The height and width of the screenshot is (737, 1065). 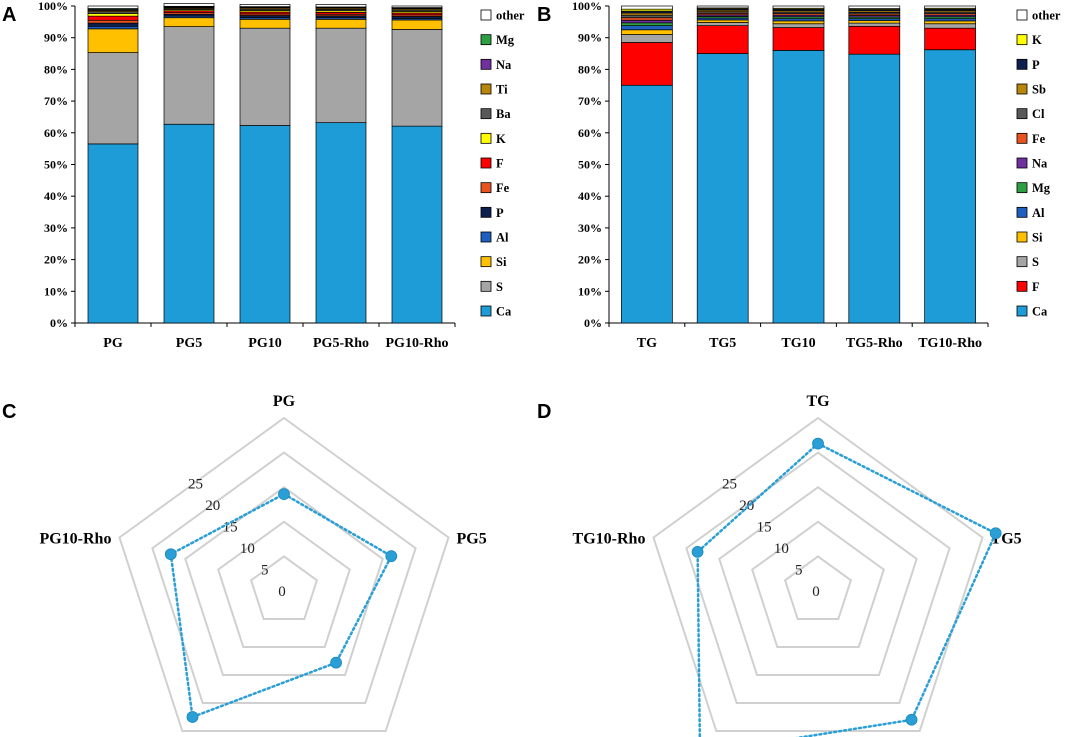 What do you see at coordinates (911, 719) in the screenshot?
I see `radar-point-tg10` at bounding box center [911, 719].